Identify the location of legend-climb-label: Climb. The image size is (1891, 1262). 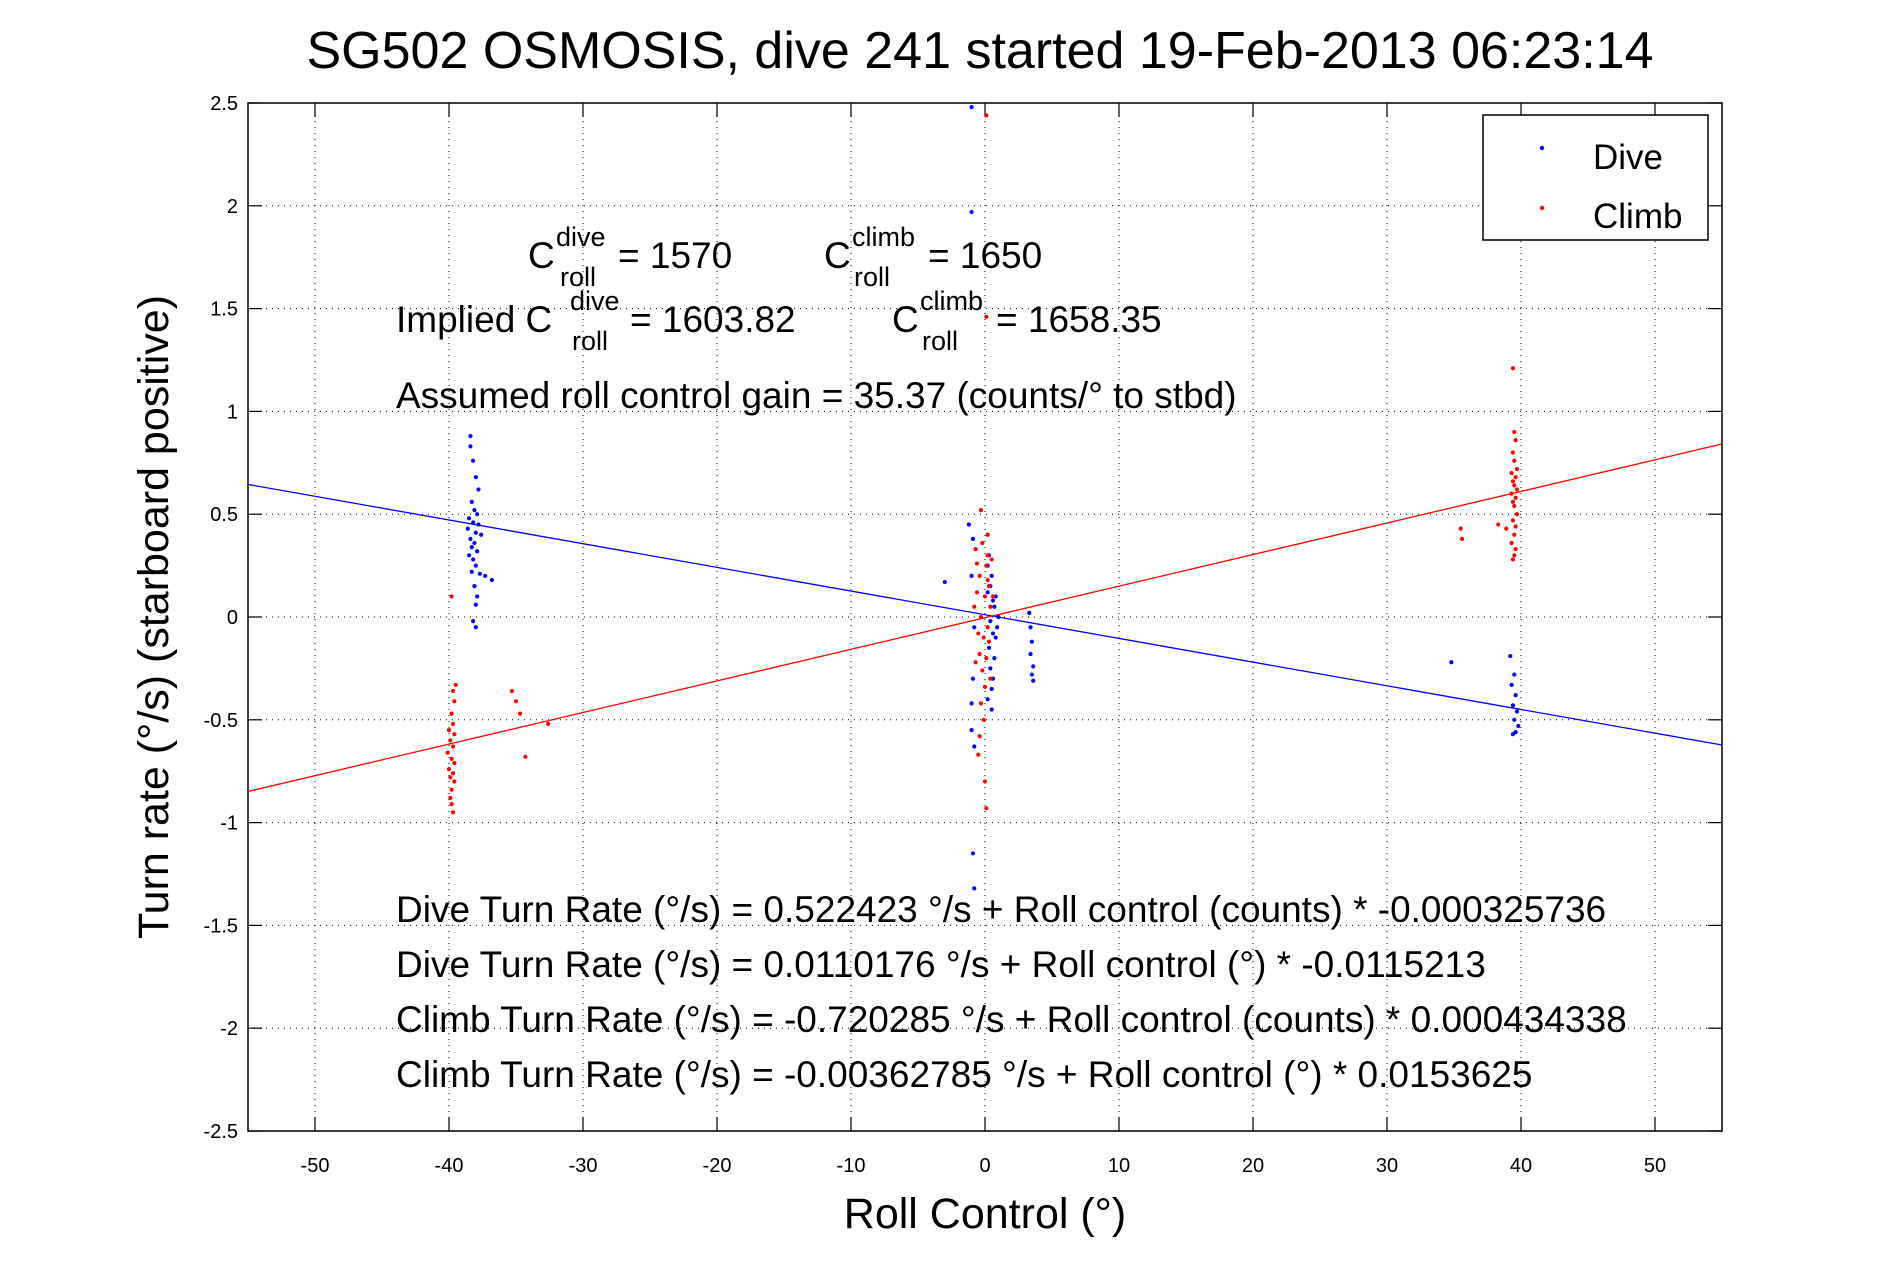
(1637, 216).